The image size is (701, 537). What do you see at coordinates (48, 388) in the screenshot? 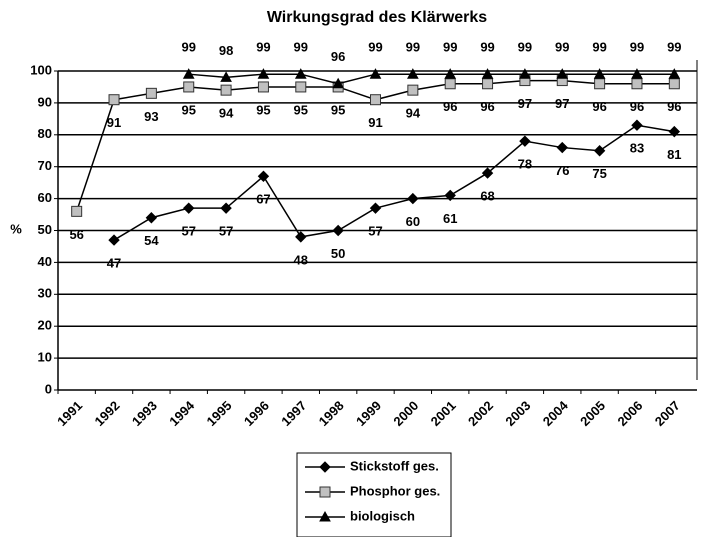
I see `y-tick-label: 0` at bounding box center [48, 388].